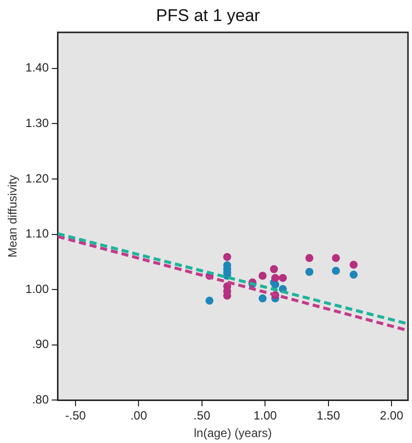 This screenshot has height=443, width=412. What do you see at coordinates (41, 399) in the screenshot?
I see `y-tick-label: .80` at bounding box center [41, 399].